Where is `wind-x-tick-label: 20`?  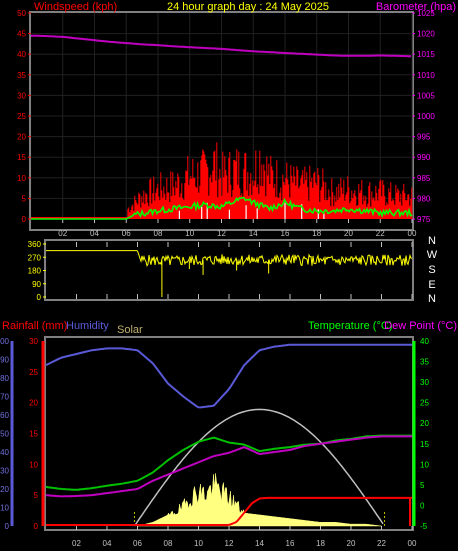 wind-x-tick-label: 20 is located at coordinates (348, 233).